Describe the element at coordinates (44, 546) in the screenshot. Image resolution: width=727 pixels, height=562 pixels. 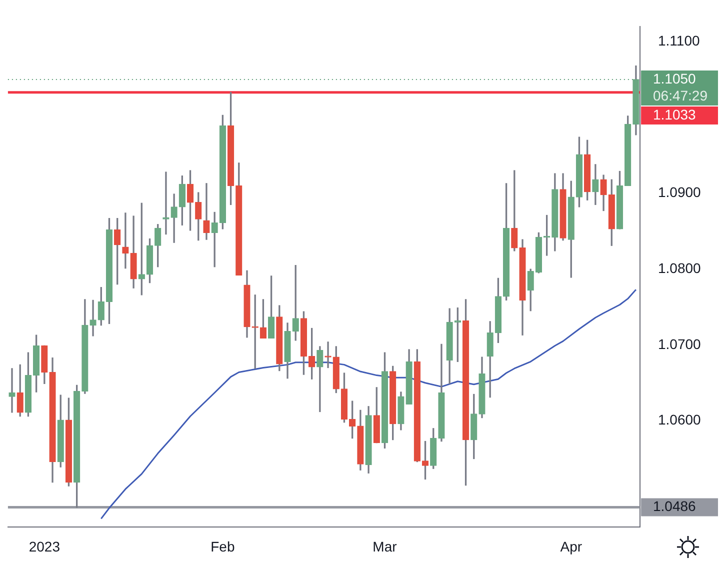
I see `x-tick-label: 2023` at that location.